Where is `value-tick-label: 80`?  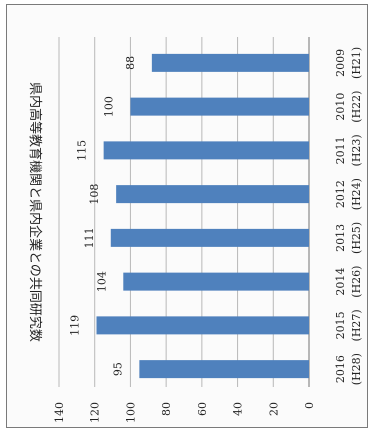 value-tick-label: 80 is located at coordinates (166, 409).